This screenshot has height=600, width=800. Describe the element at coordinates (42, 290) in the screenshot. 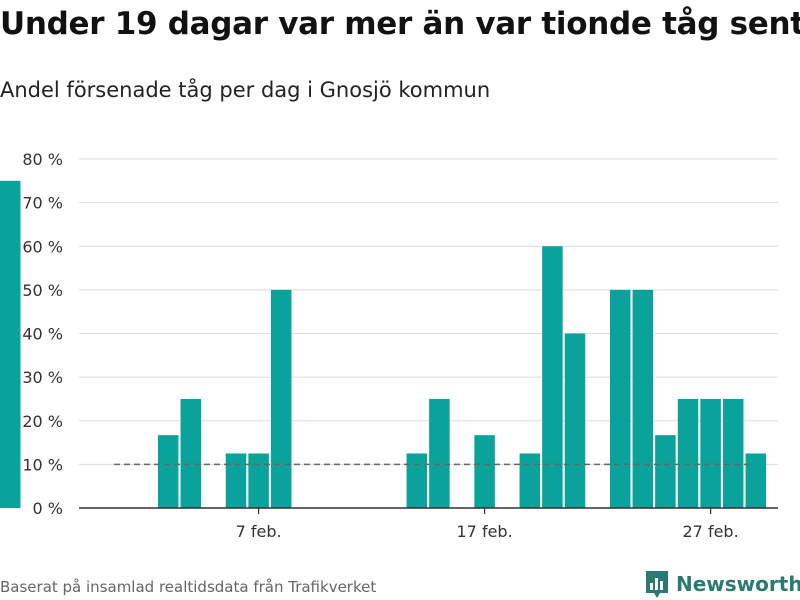

I see `y-tick-label: 50 %` at that location.